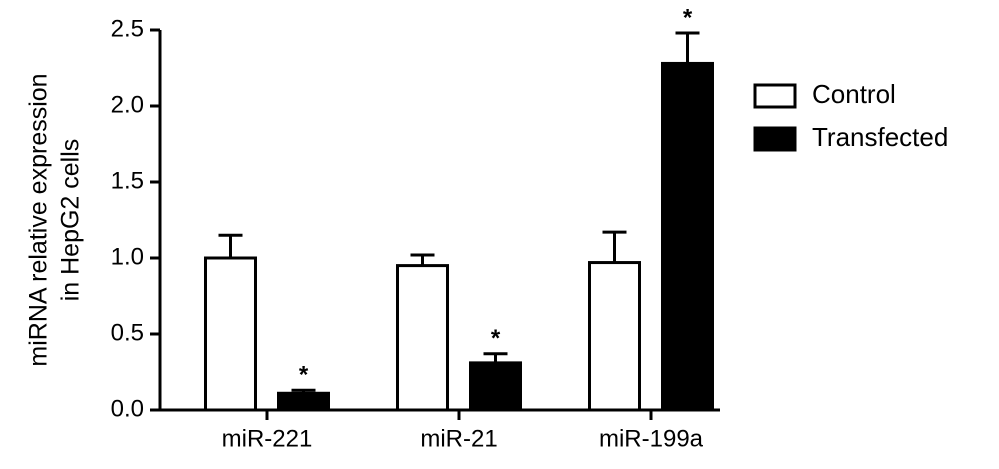 The width and height of the screenshot is (999, 469). What do you see at coordinates (55, 219) in the screenshot?
I see `y-axis-title: miRNA relative expression in HepG2 cells` at bounding box center [55, 219].